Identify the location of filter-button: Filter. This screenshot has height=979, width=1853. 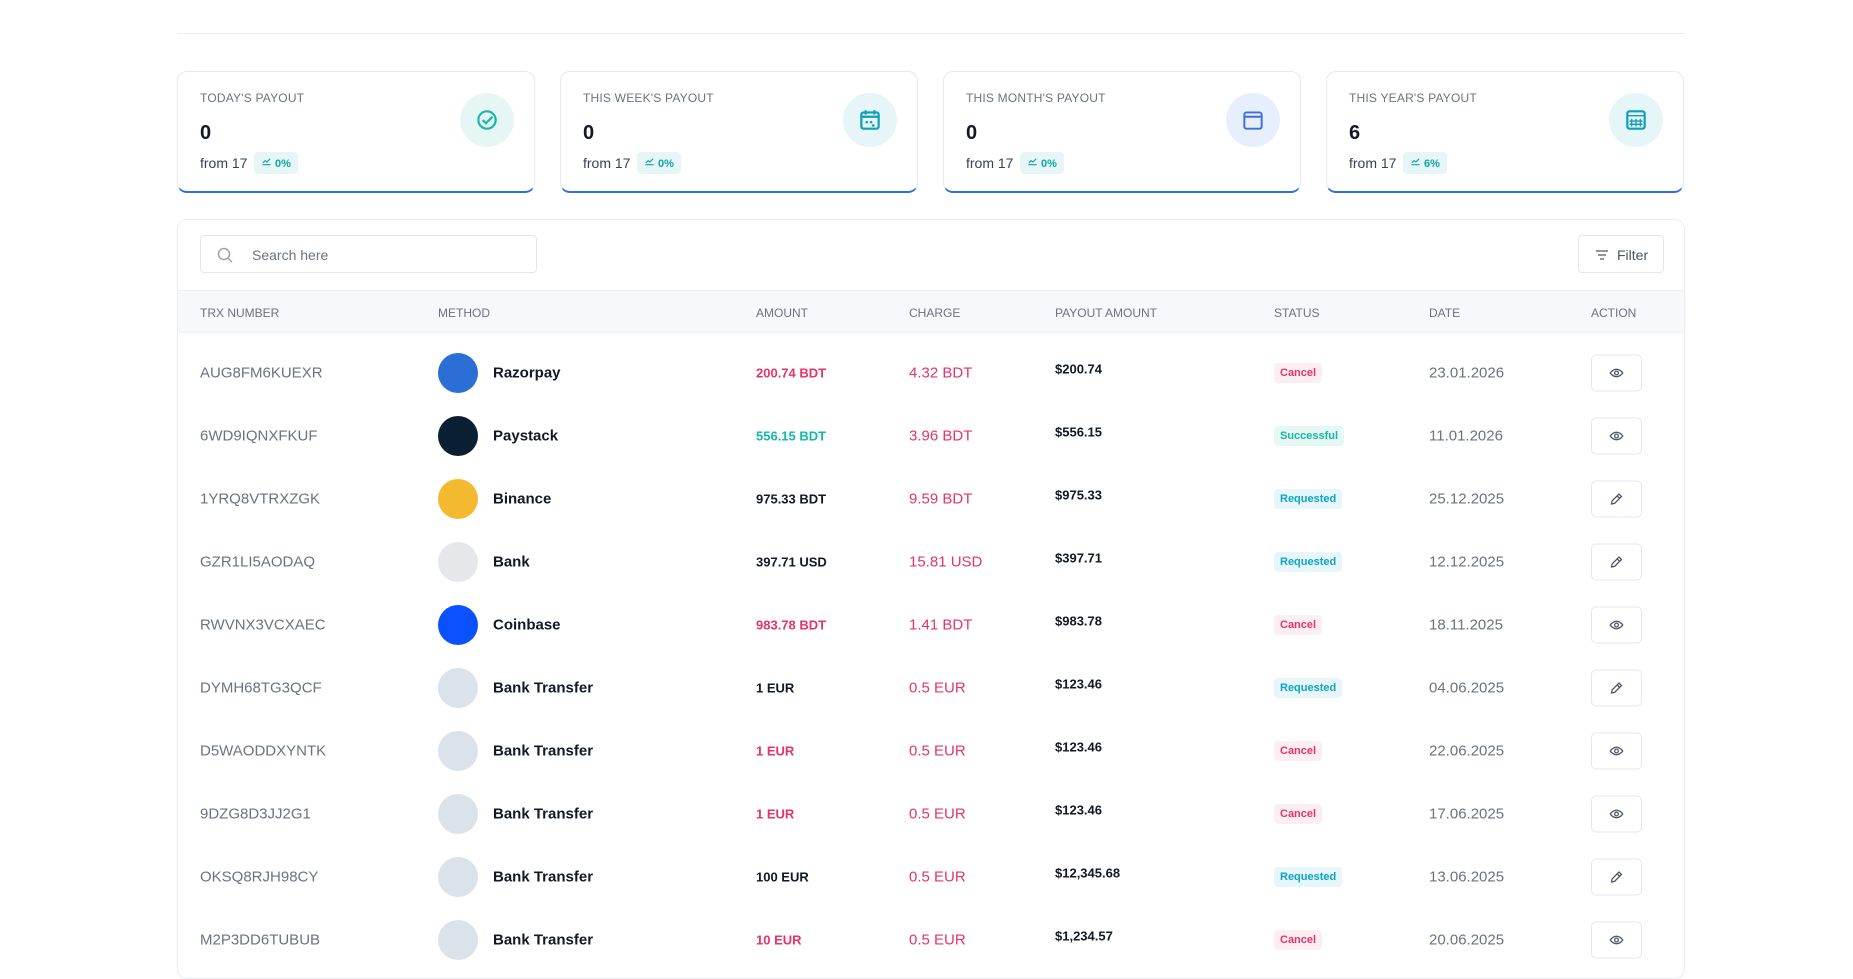
(1621, 254).